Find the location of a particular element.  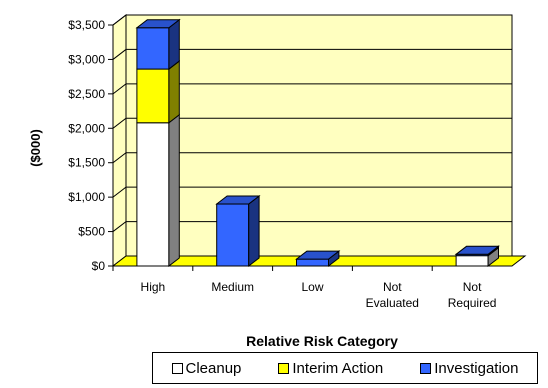

legend-item-interim-action: Interim Action is located at coordinates (330, 368).